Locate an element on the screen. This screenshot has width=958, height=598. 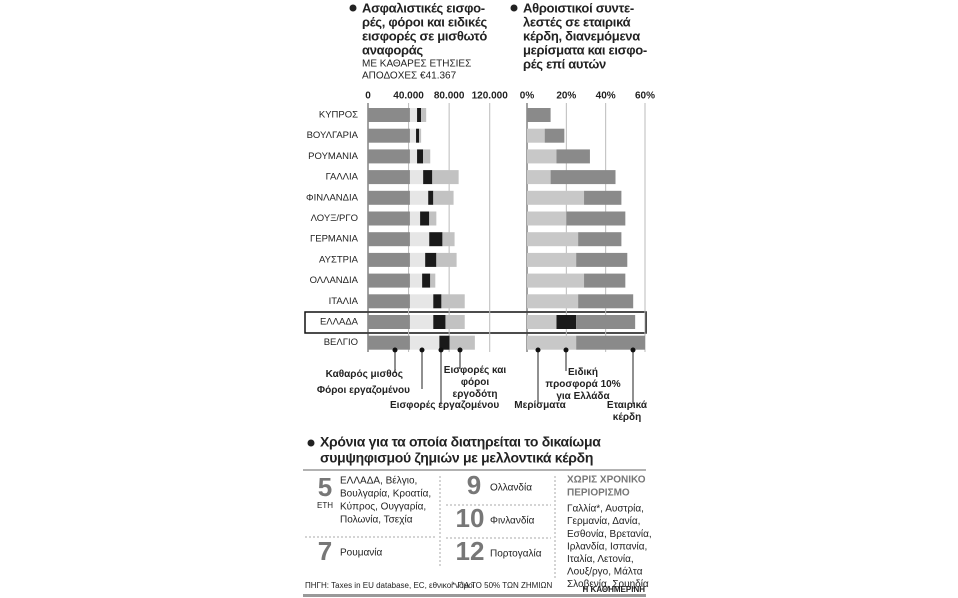
country-list: Κύπρος, Ουγγαρία, is located at coordinates (383, 507).